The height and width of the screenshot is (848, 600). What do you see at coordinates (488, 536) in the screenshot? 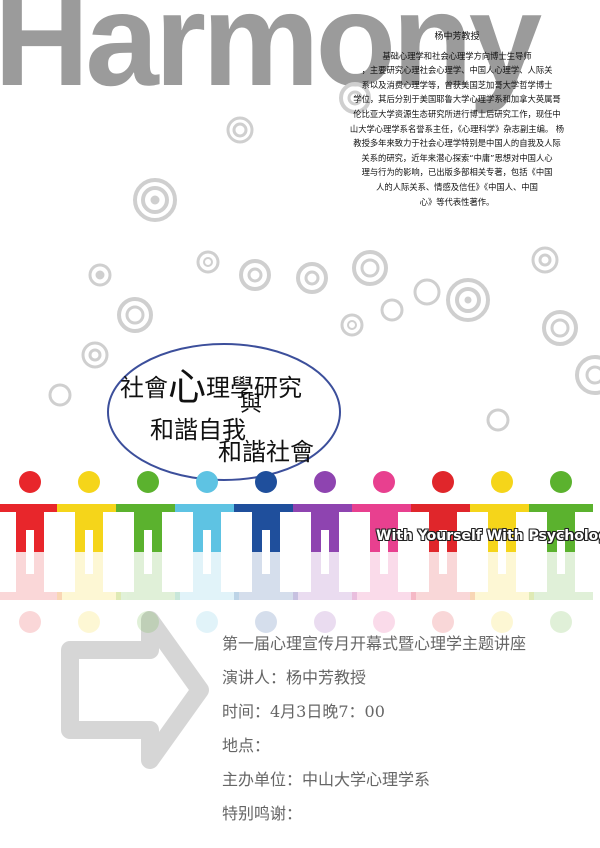
I see `tagline: With Yourself With Psychology` at bounding box center [488, 536].